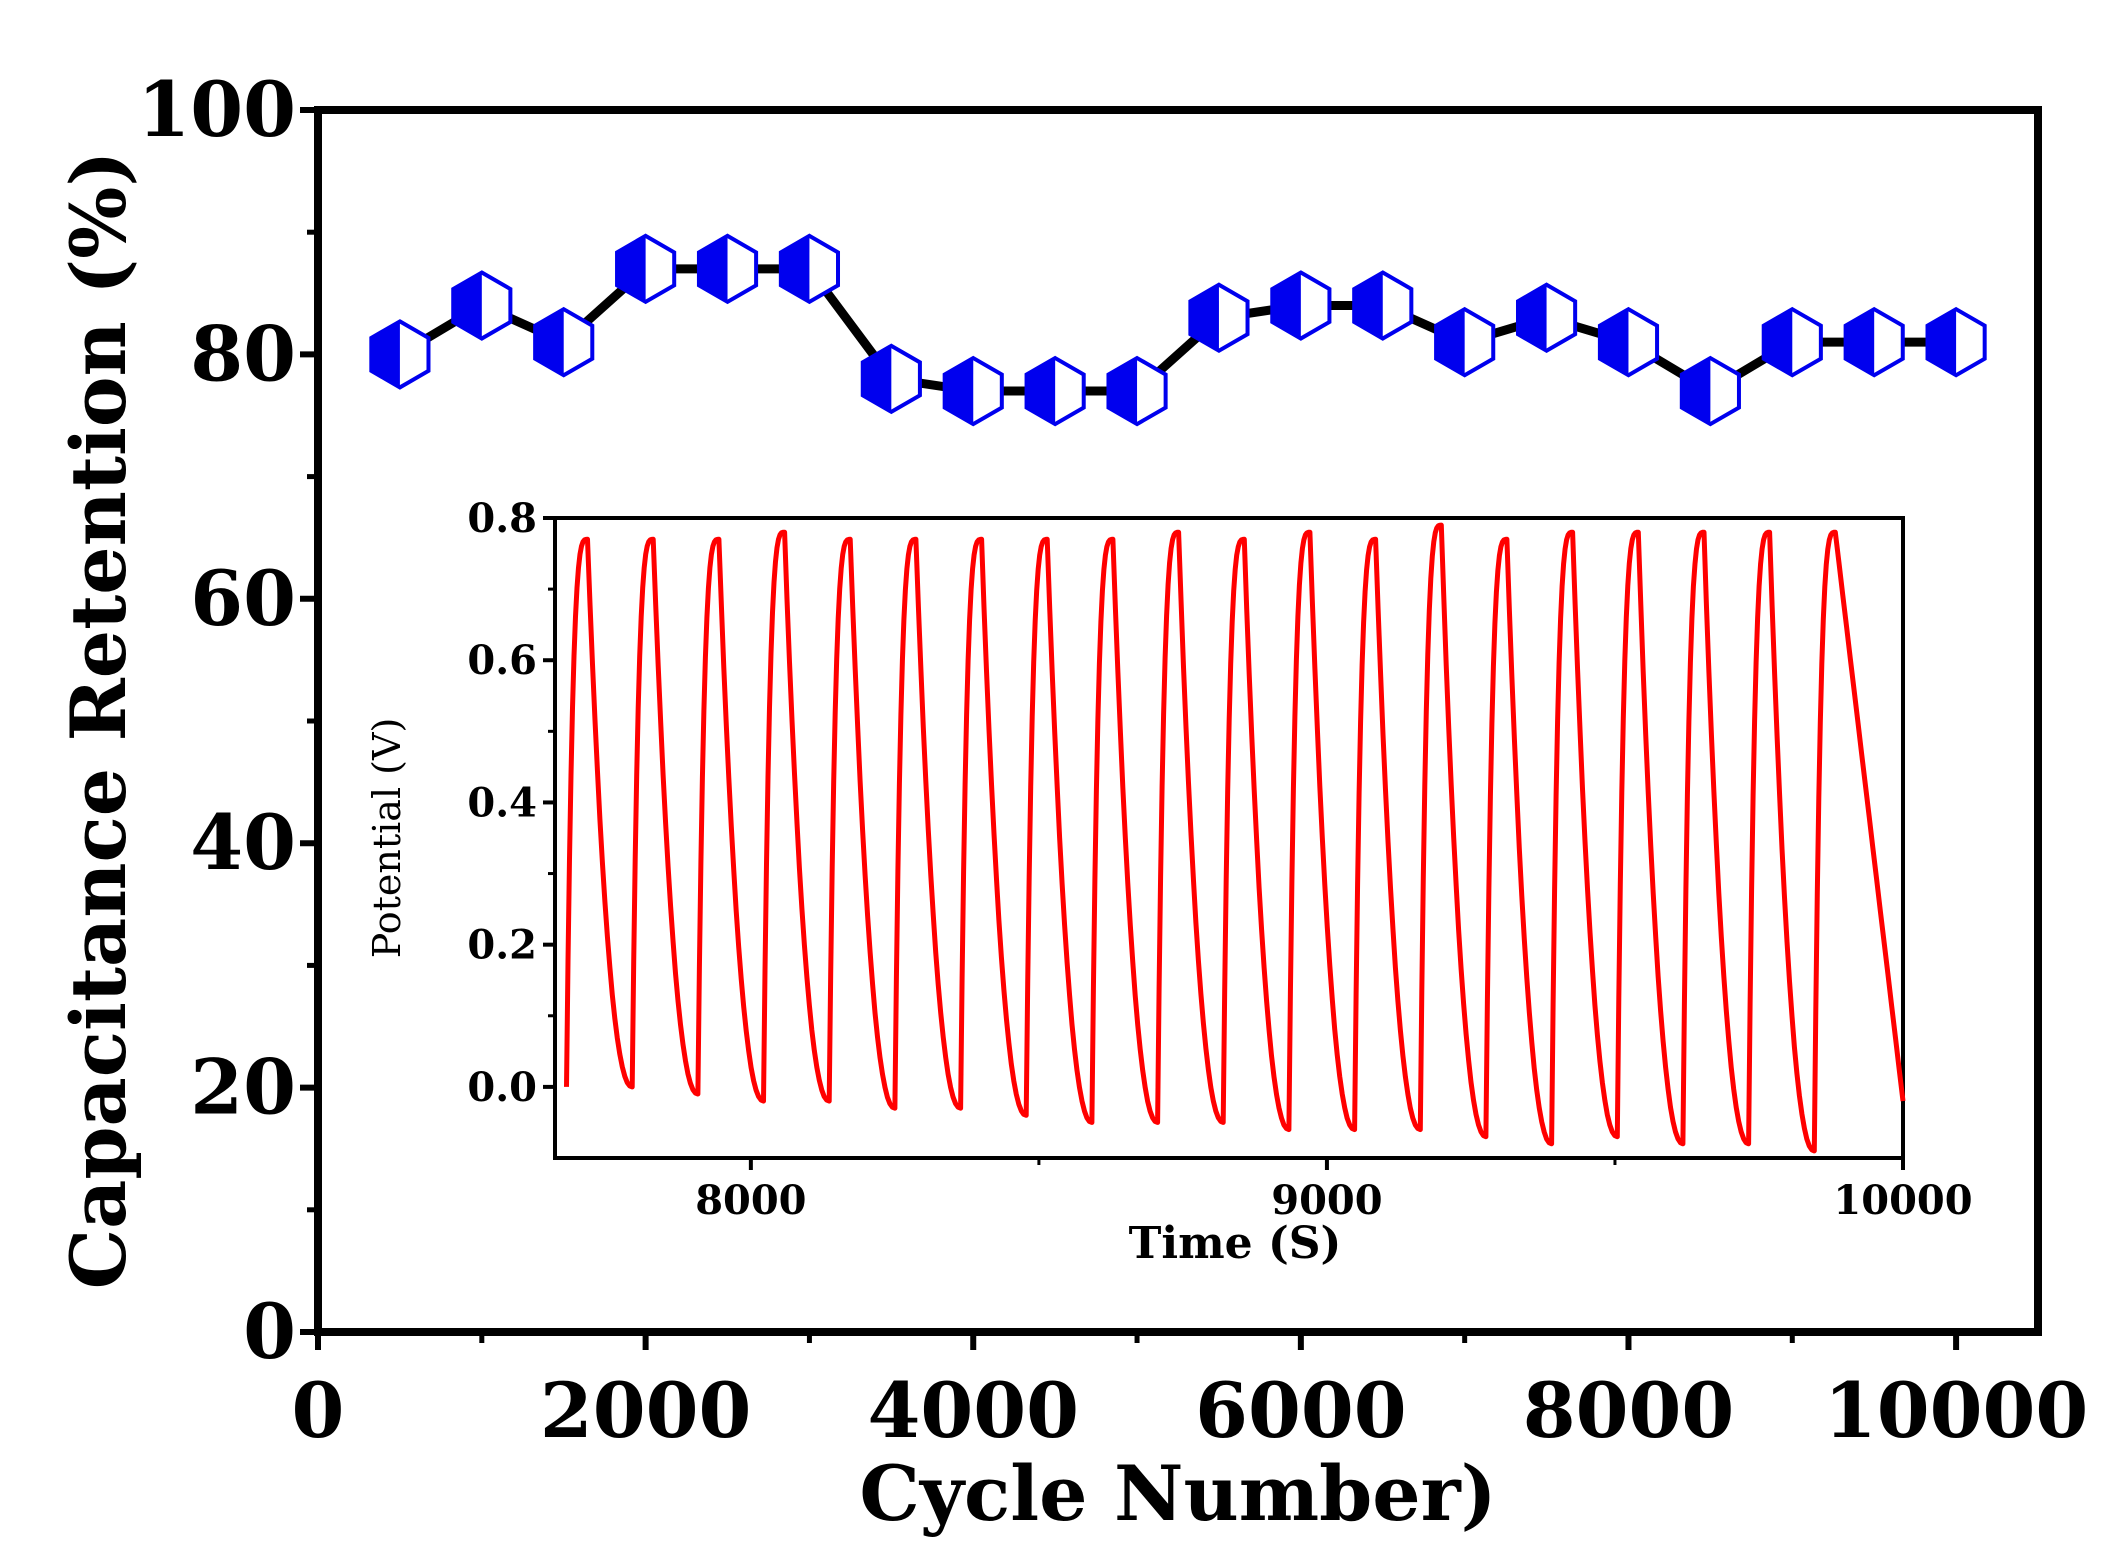  I want to click on inset-x-tick-label: 10000, so click(1902, 1200).